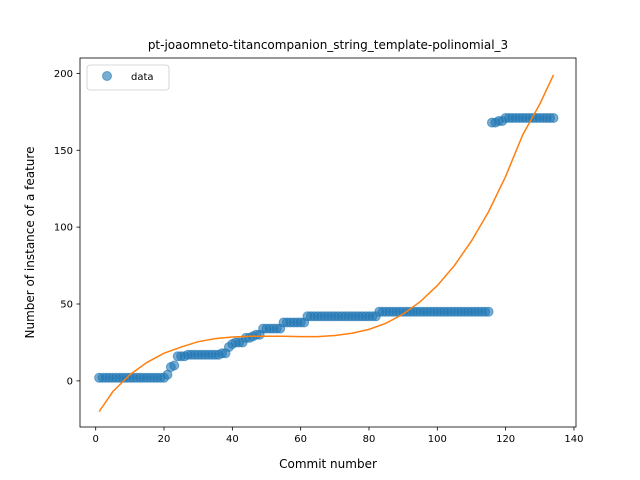 This screenshot has width=640, height=480. I want to click on y-tick-label-50: 50, so click(66, 305).